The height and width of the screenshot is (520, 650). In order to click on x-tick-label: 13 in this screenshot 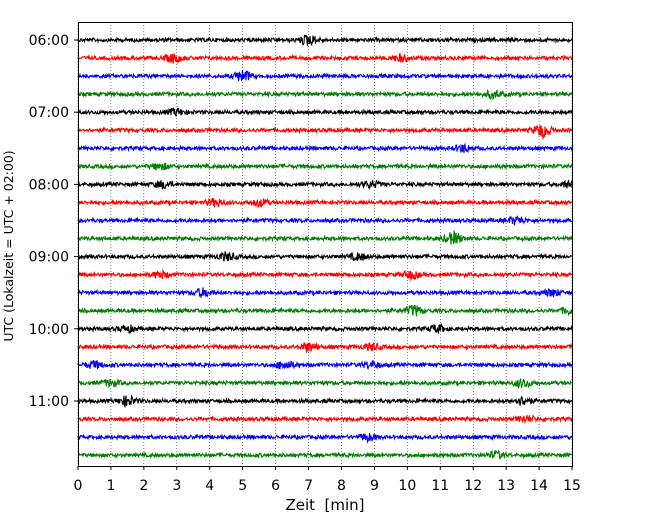, I will do `click(506, 486)`.